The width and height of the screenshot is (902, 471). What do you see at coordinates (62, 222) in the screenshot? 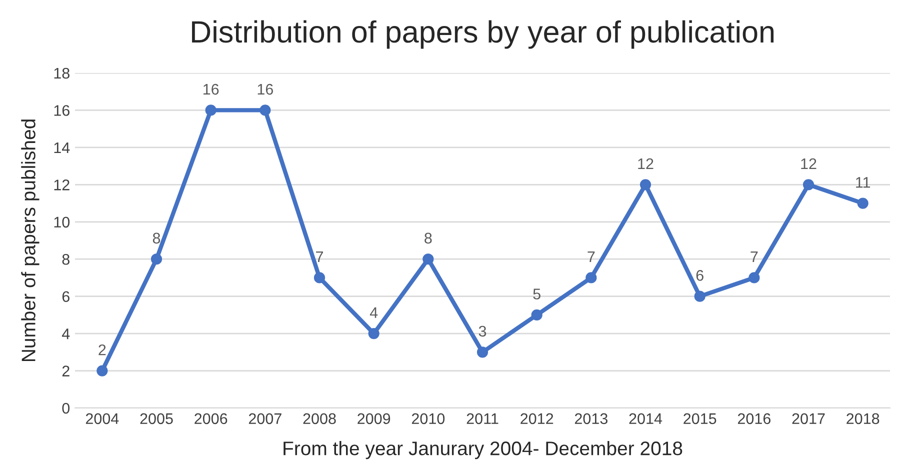
I see `y-tick-label: 10` at bounding box center [62, 222].